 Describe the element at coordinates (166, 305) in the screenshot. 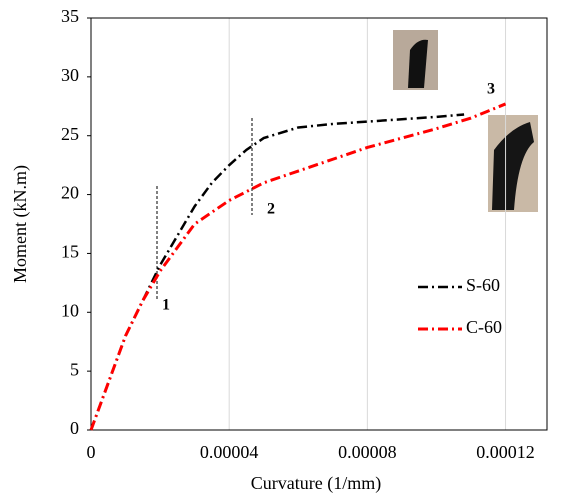

I see `annotation: 1` at that location.